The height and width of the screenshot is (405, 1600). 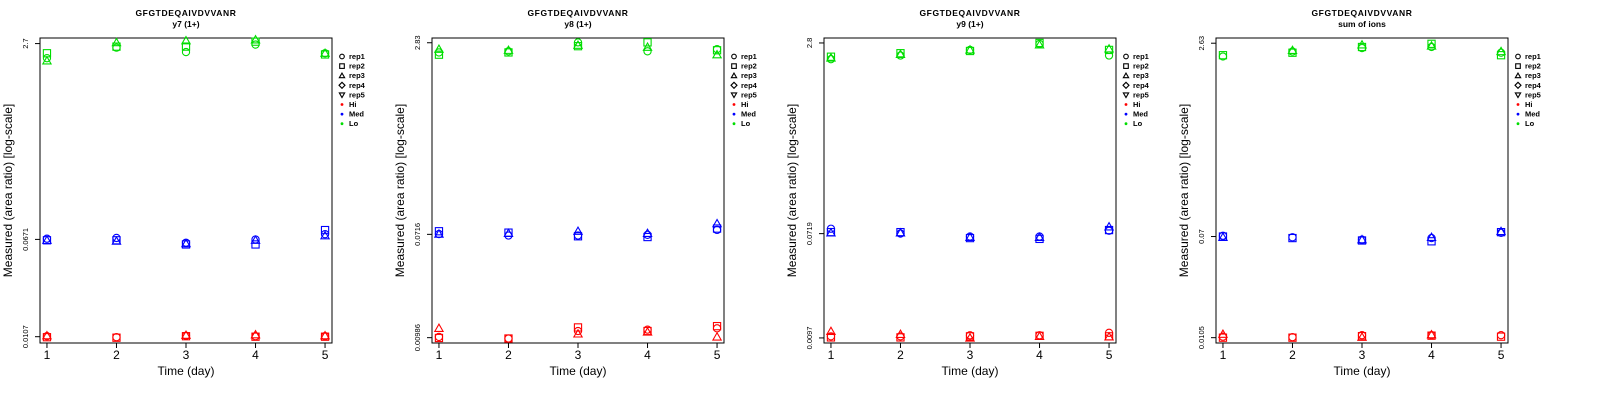 What do you see at coordinates (809, 233) in the screenshot?
I see `y-tick-label: 0.0719` at bounding box center [809, 233].